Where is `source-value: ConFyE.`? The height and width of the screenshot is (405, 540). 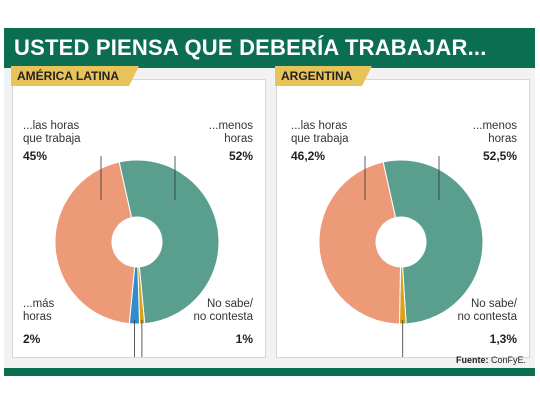
source-value: ConFyE. is located at coordinates (508, 360).